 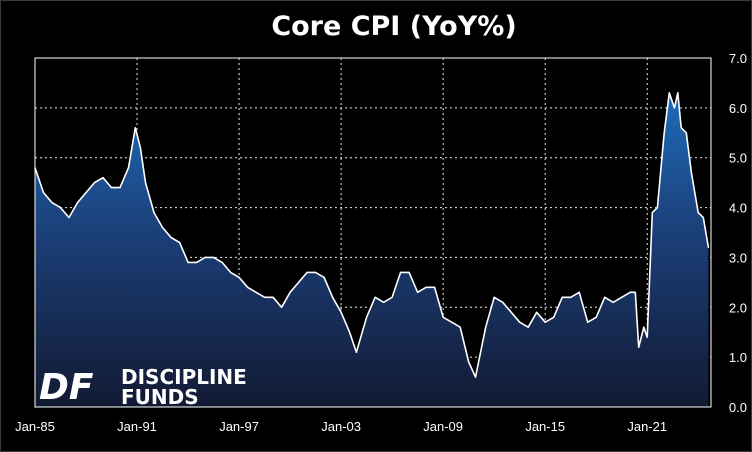 What do you see at coordinates (738, 58) in the screenshot?
I see `y-tick-label: 7.0` at bounding box center [738, 58].